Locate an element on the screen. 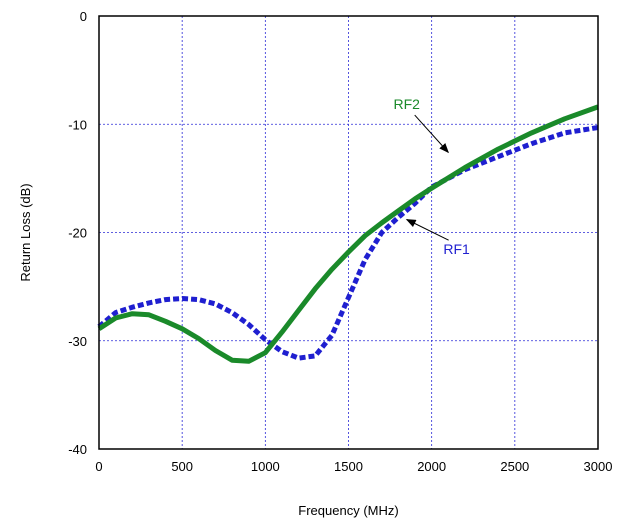 Image resolution: width=633 pixels, height=525 pixels. x-tick-label: 0 is located at coordinates (98, 466).